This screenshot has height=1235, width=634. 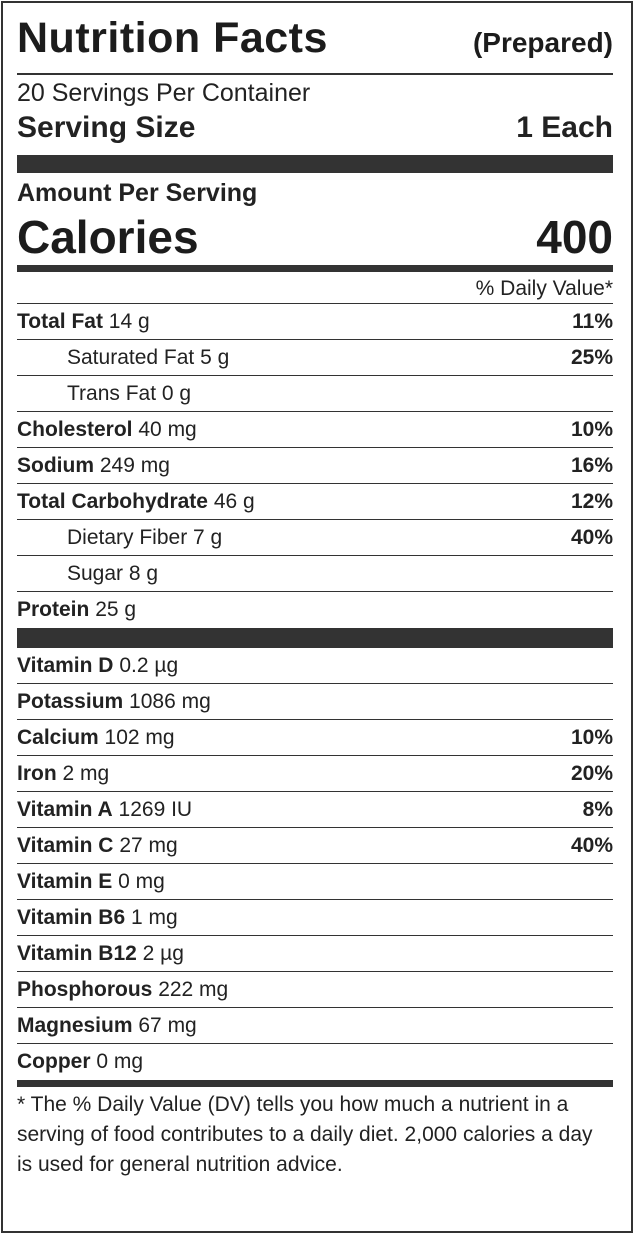 I want to click on nutrient-name-amount: Cholesterol 40 mg, so click(x=107, y=430).